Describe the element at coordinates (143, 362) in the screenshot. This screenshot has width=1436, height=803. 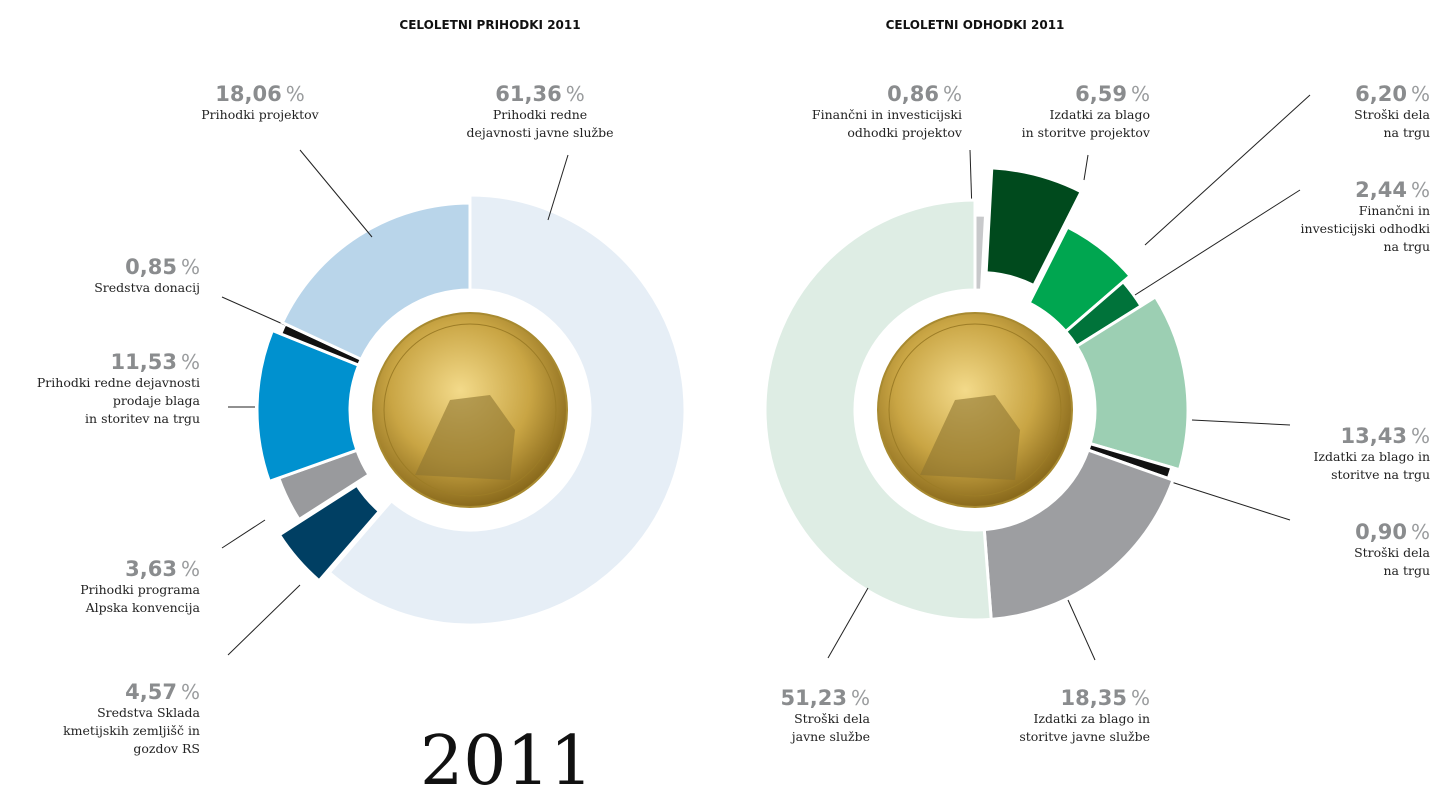
I see `value-label: 11,53` at that location.